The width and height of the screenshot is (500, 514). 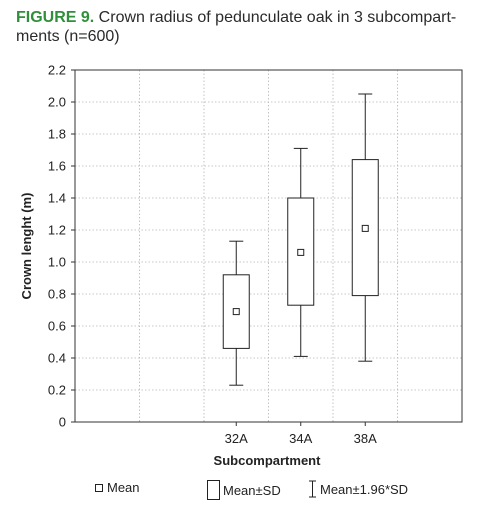 I want to click on y-tick-label: 1.0, so click(x=57, y=262).